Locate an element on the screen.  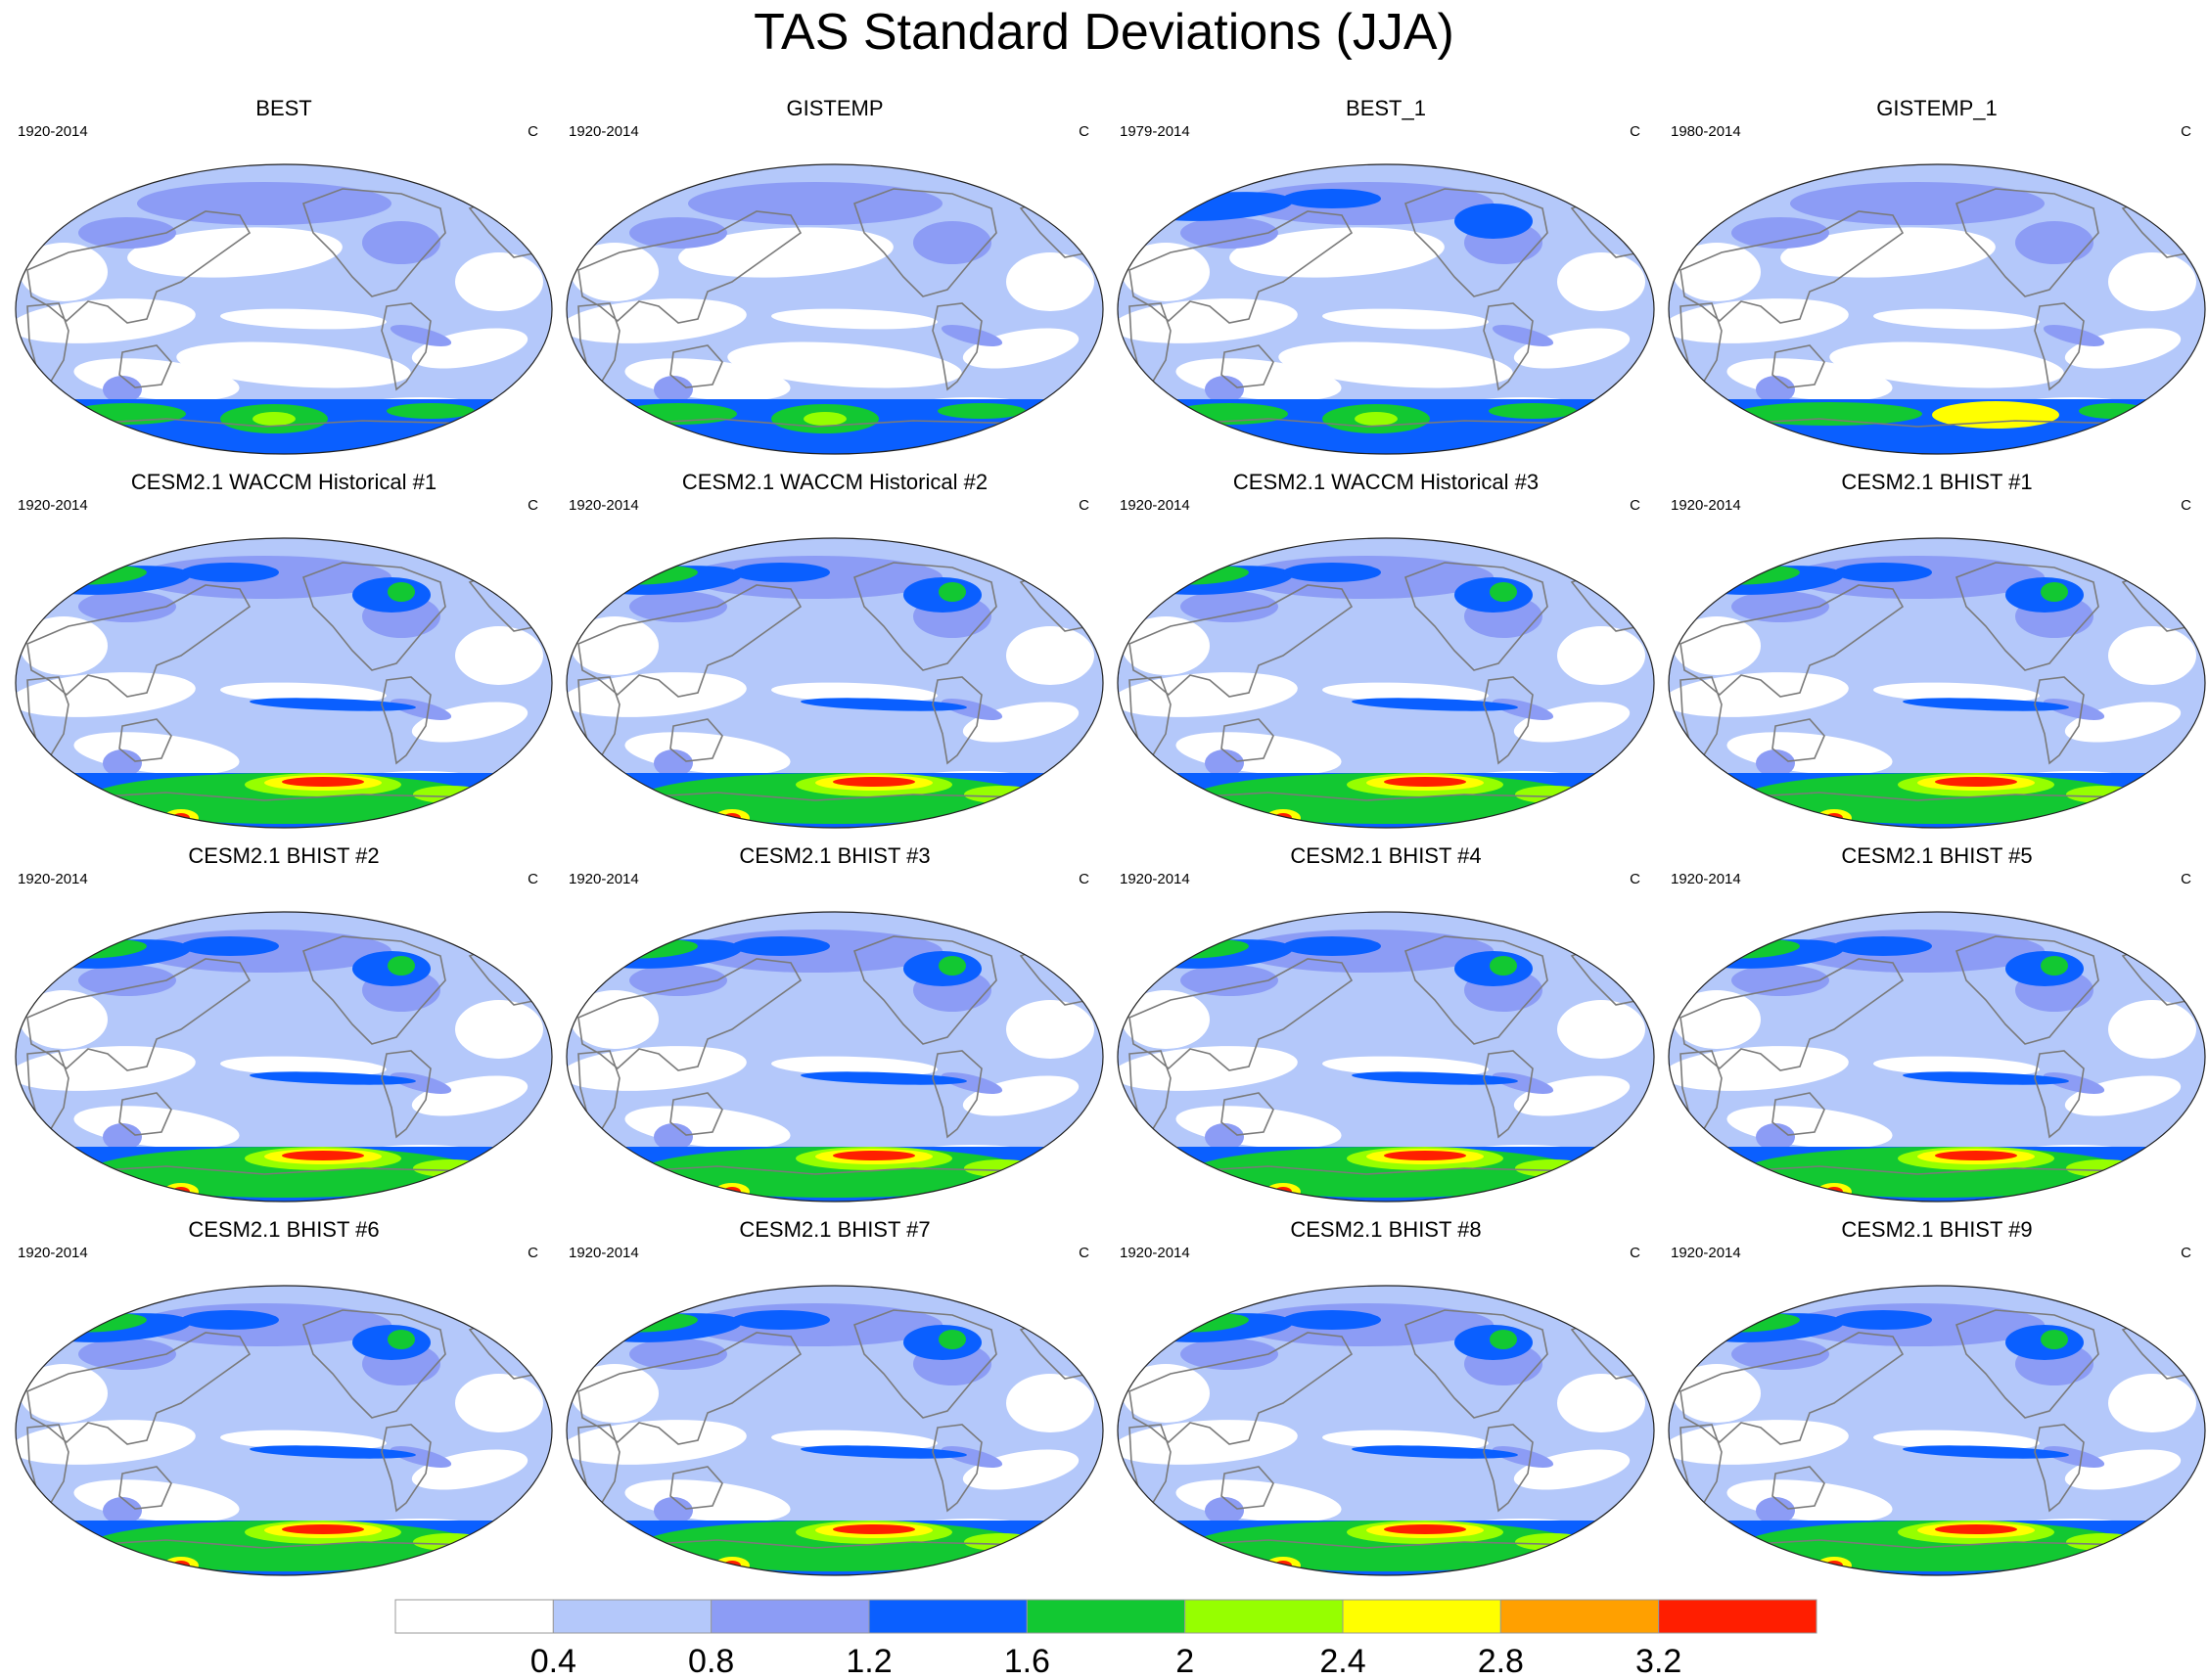
field-antarctic-inner is located at coordinates (431, 411).